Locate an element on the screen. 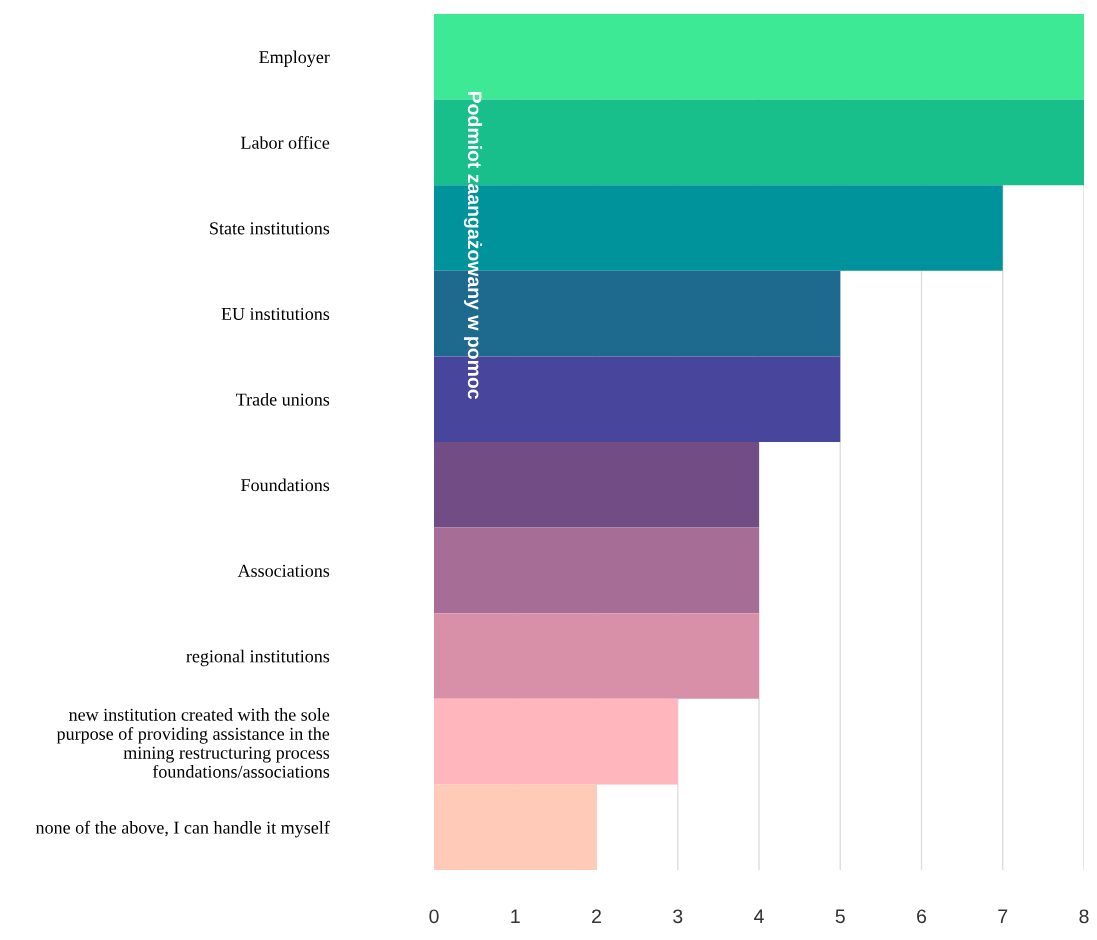  y-tick-label: State institutions is located at coordinates (270, 228).